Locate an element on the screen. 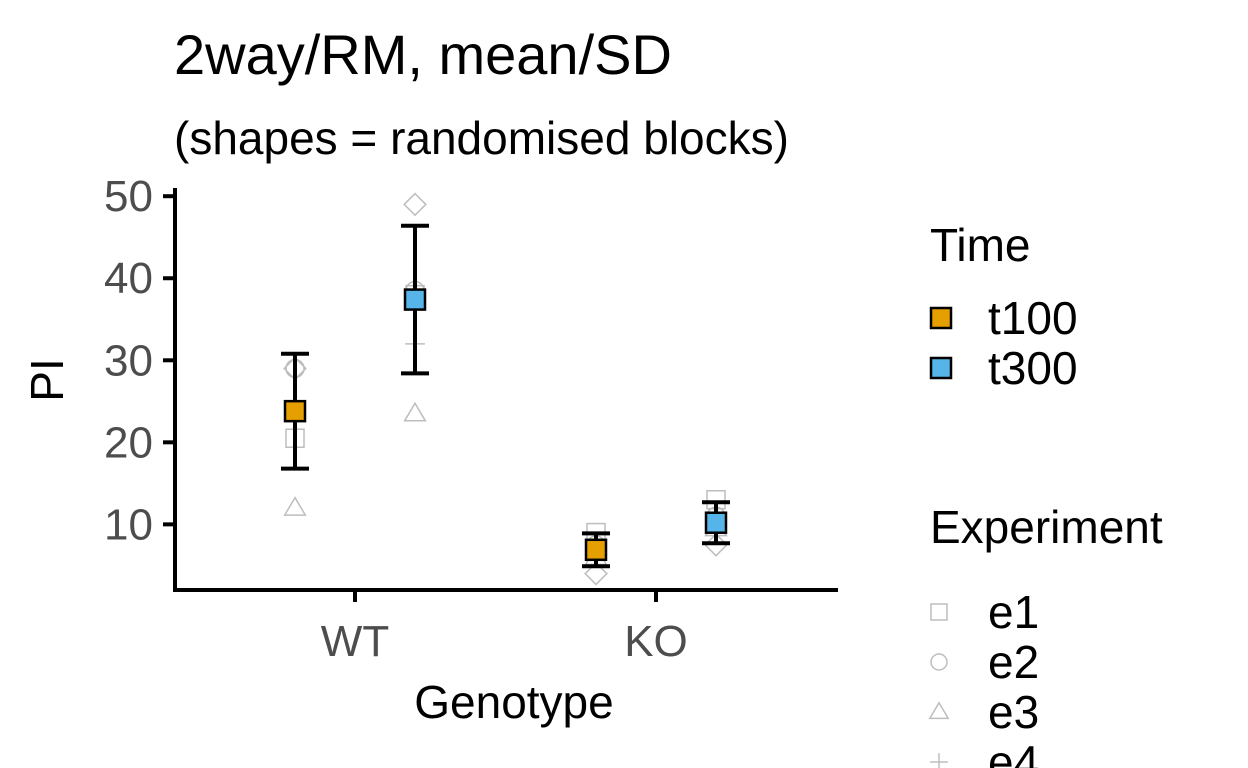 The height and width of the screenshot is (768, 1248). chart-title: 2way/RM, mean/SD is located at coordinates (423, 54).